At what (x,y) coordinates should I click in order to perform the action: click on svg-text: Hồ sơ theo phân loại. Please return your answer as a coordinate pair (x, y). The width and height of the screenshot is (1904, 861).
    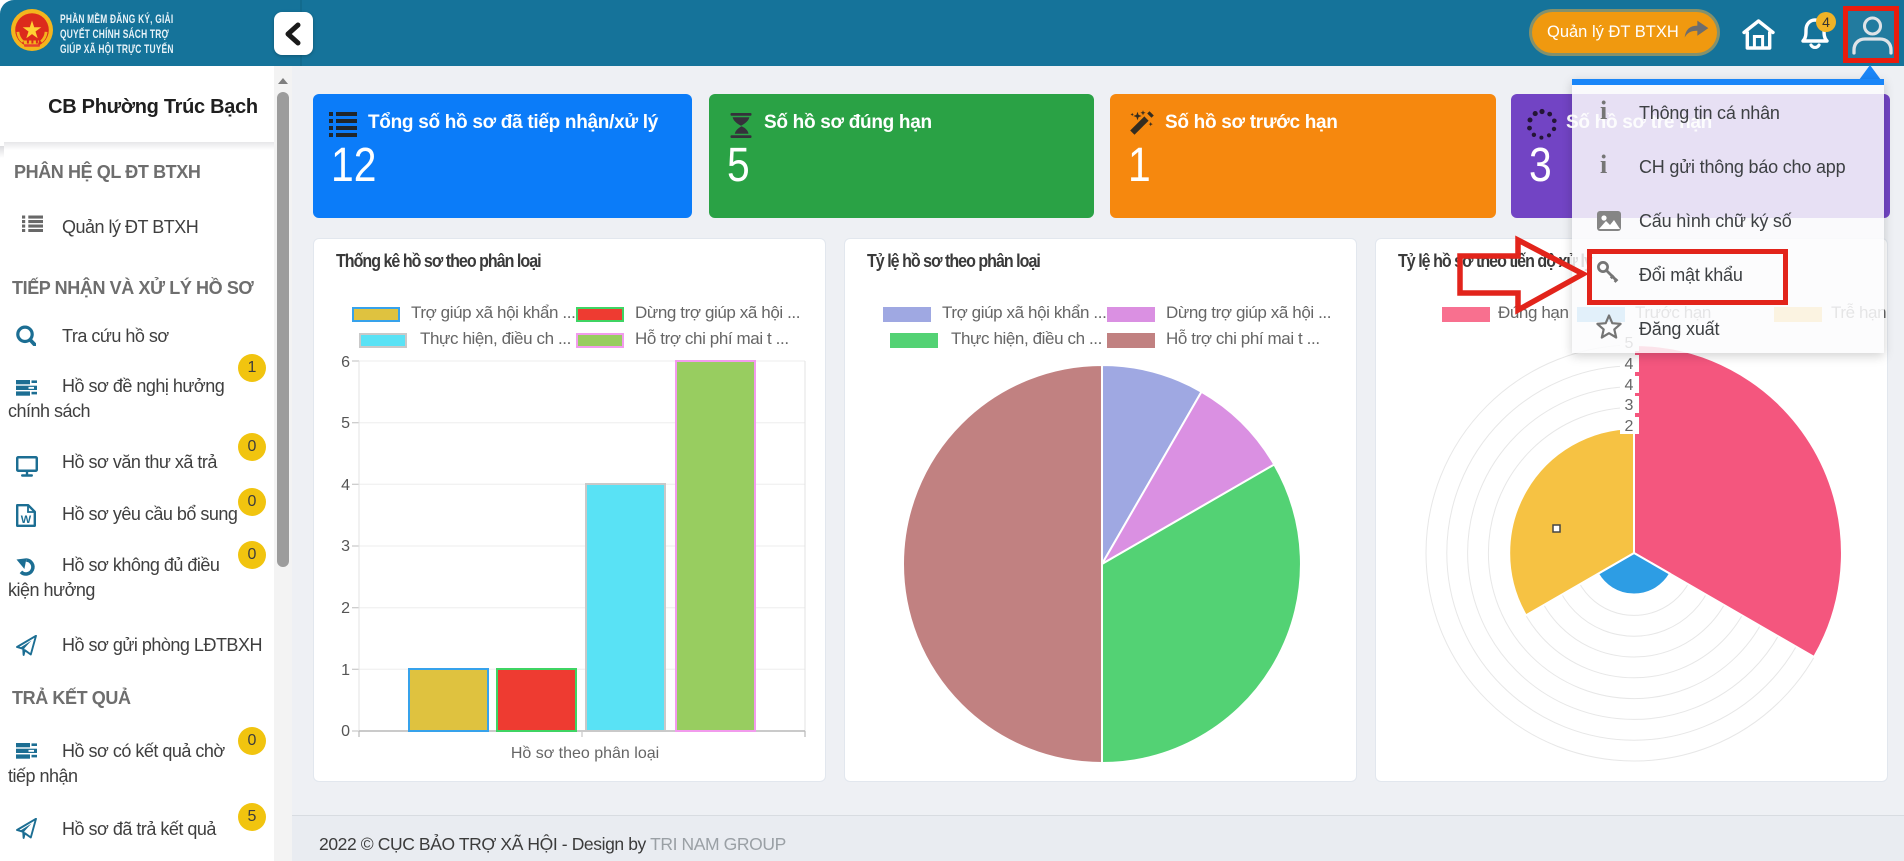
    Looking at the image, I should click on (585, 753).